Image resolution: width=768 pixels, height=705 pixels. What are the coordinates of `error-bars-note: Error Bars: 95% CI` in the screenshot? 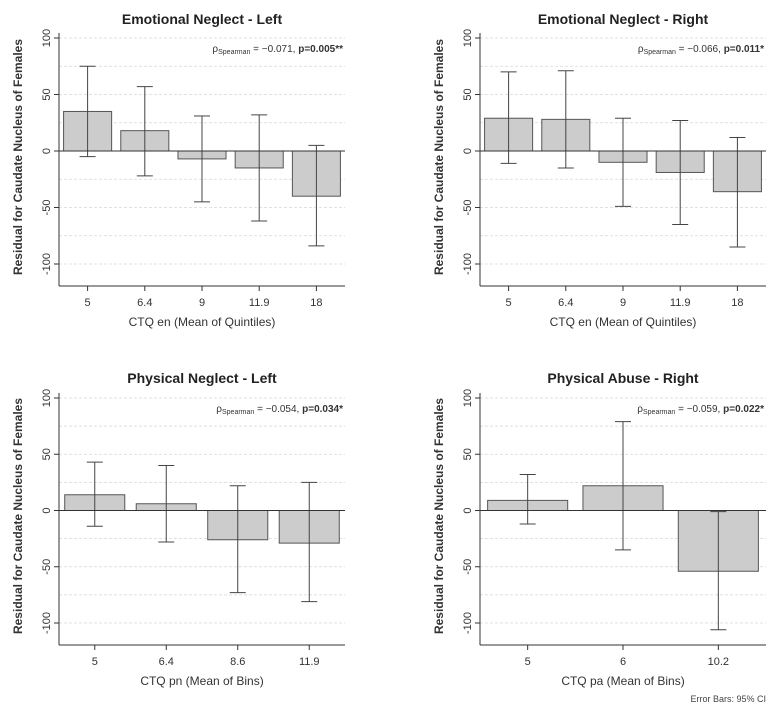 It's located at (728, 699).